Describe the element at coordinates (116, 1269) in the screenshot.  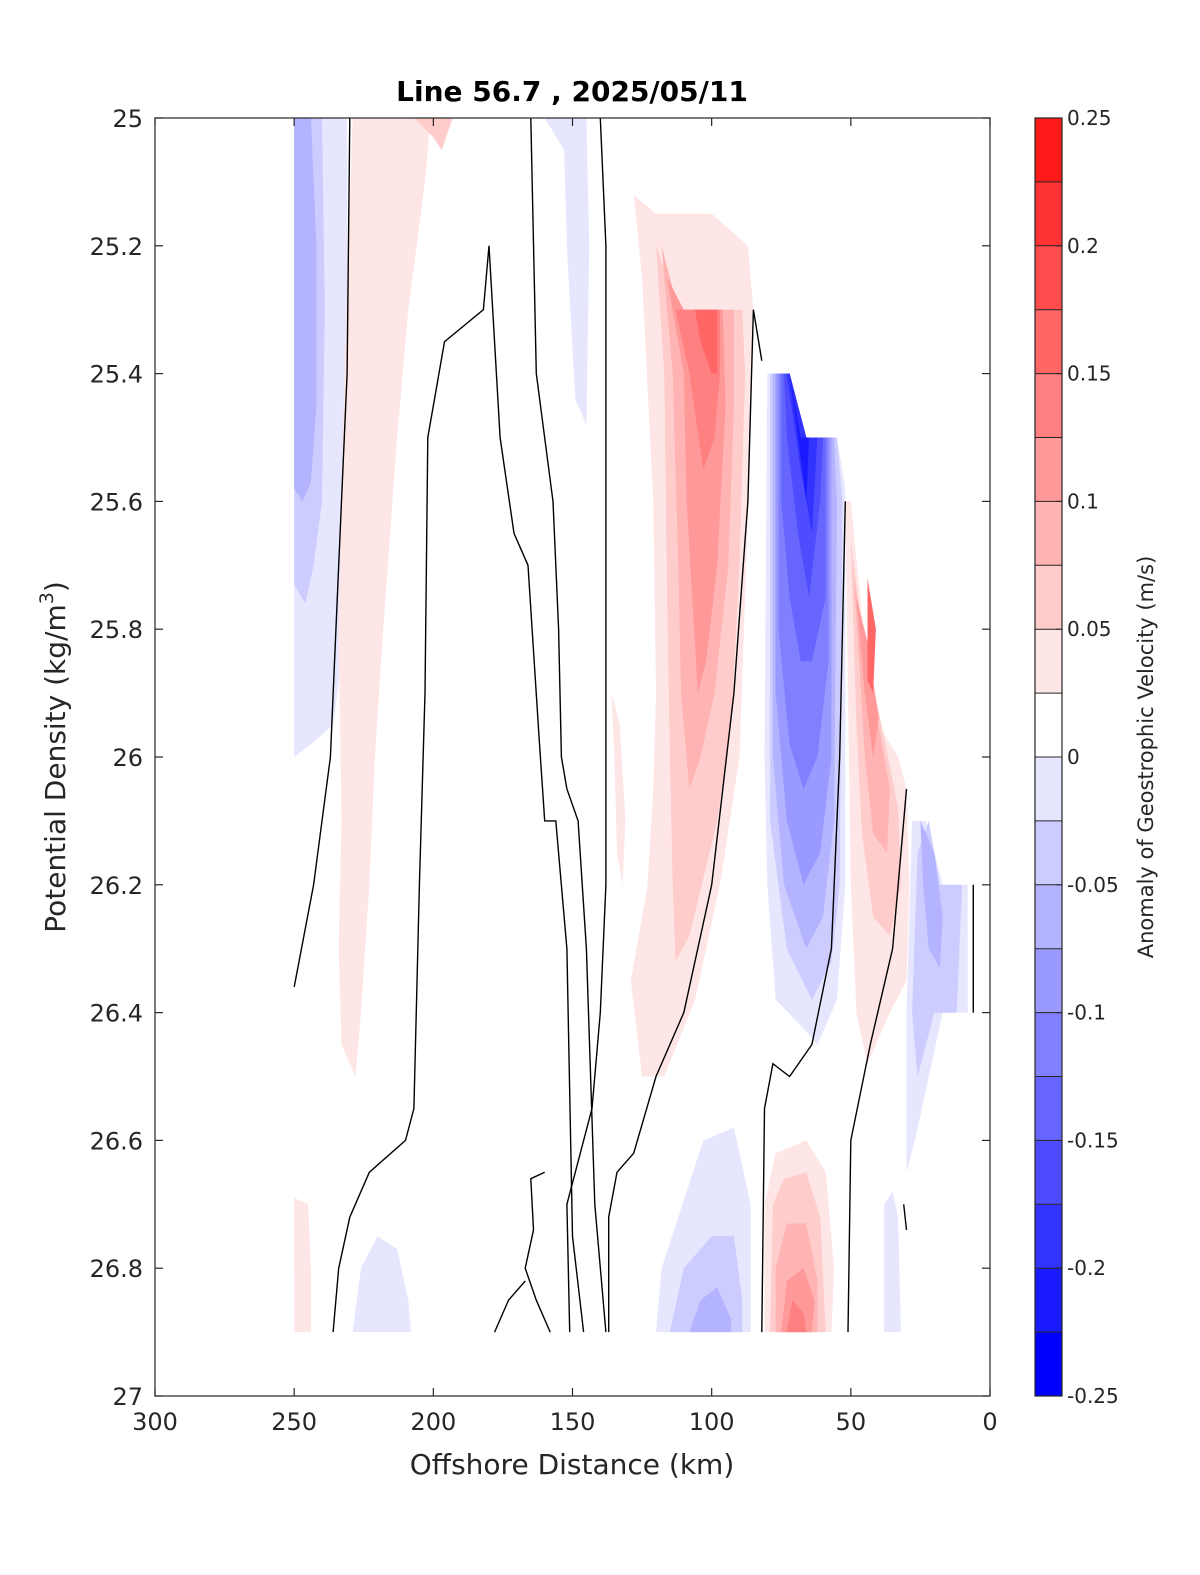
I see `y-tick-label: 26.8` at that location.